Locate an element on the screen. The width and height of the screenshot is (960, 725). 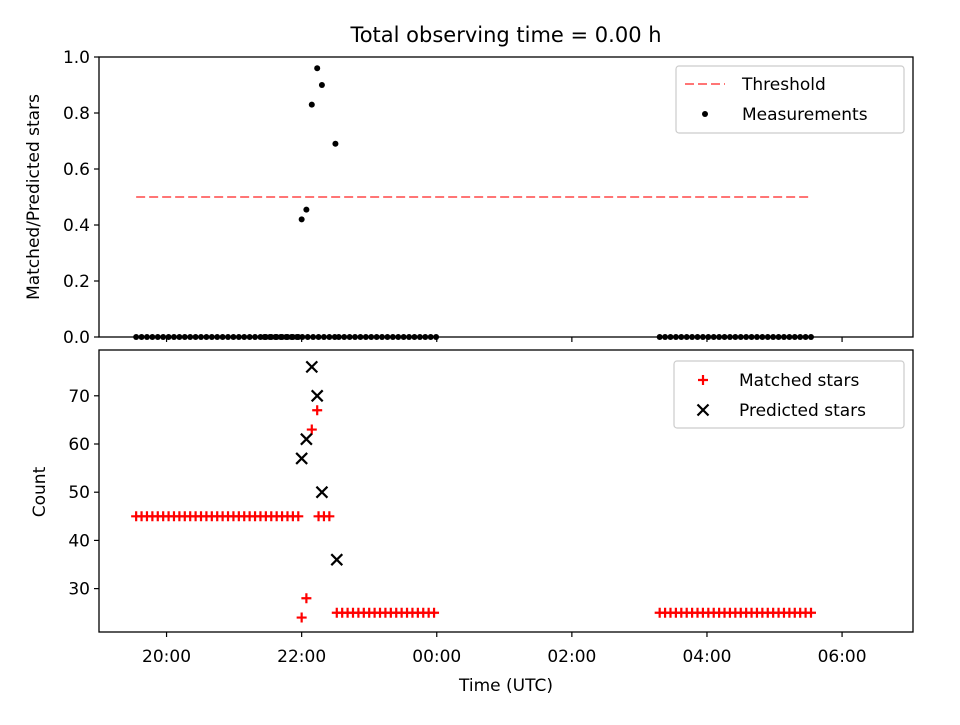
x-tick-label: 00:00 is located at coordinates (436, 657).